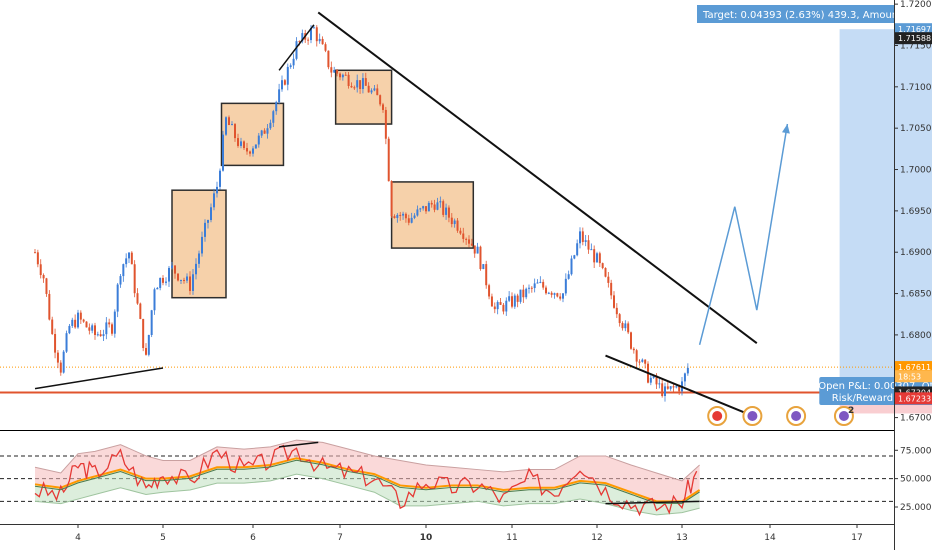 This screenshot has height=550, width=932. What do you see at coordinates (916, 253) in the screenshot?
I see `price-tick-label: 1.69000` at bounding box center [916, 253].